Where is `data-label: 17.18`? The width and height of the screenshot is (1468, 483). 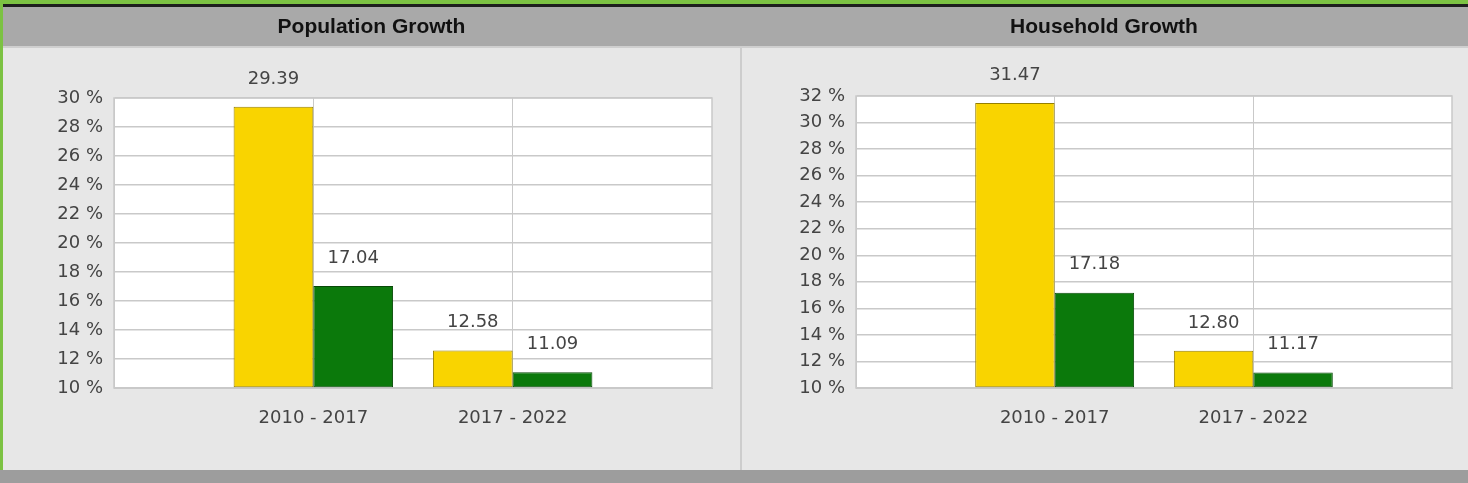 data-label: 17.18 is located at coordinates (1094, 263).